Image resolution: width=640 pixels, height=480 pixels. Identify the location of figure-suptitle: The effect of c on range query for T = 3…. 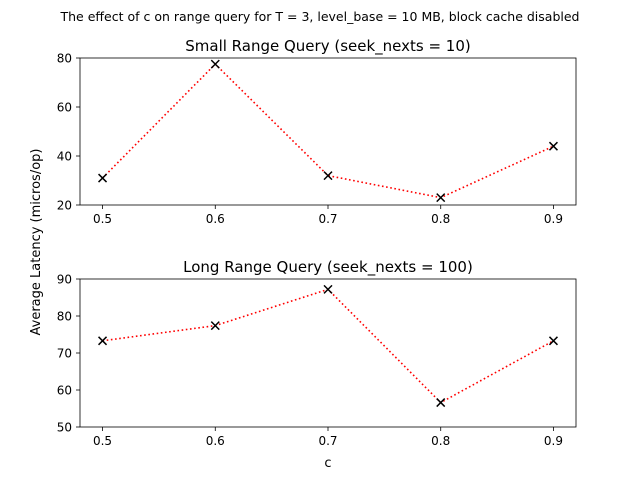
(320, 16).